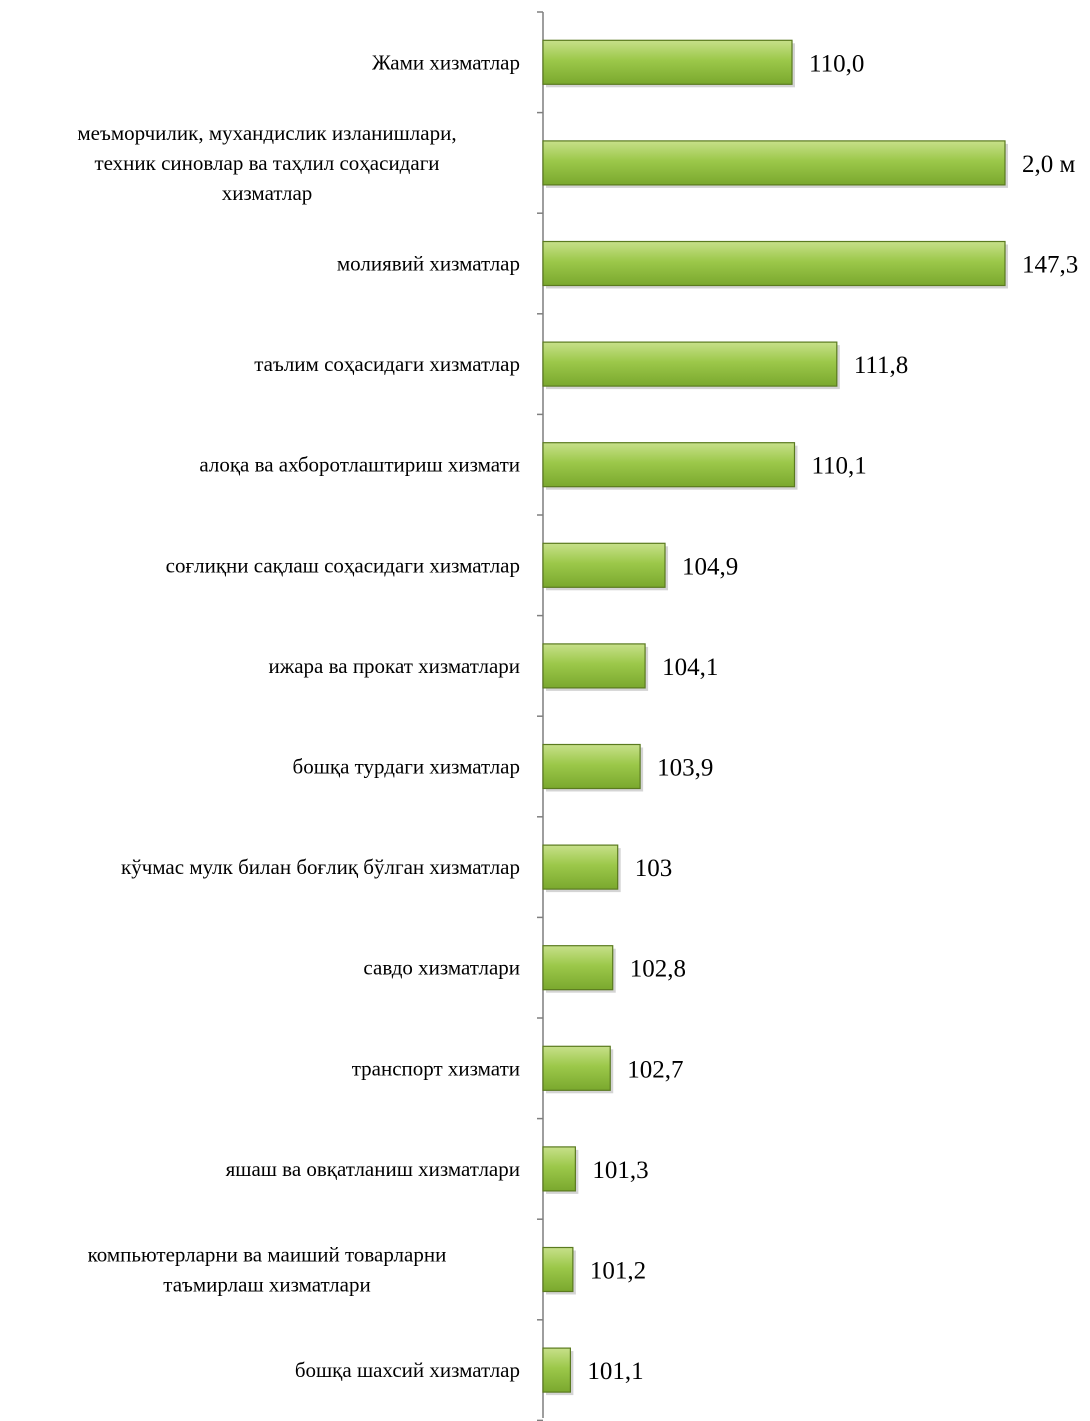 Image resolution: width=1090 pixels, height=1421 pixels. I want to click on category-label-13: бошқа шахсий хизматлар, so click(407, 1370).